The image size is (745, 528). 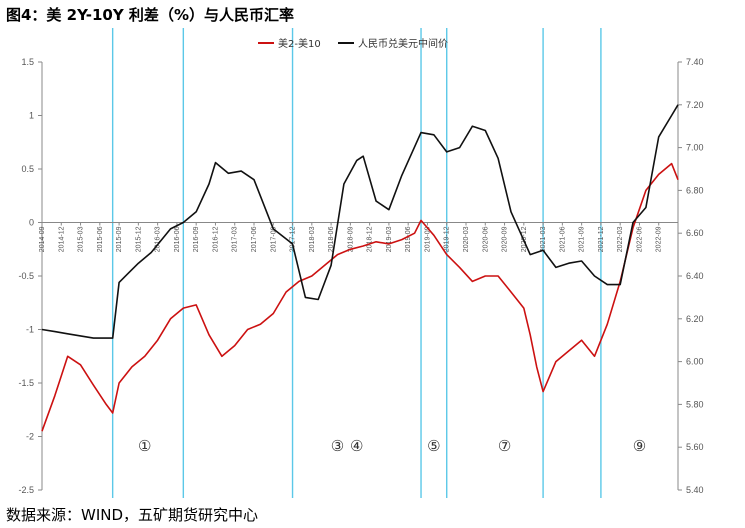 I want to click on right-tick-label: 6.60, so click(x=695, y=233).